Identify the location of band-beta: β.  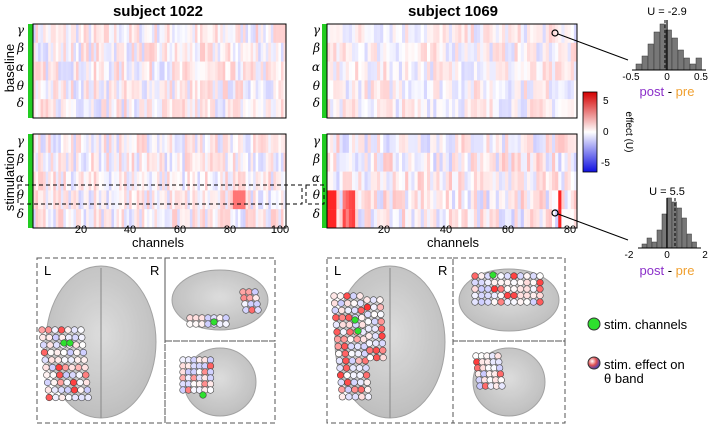
(316, 48).